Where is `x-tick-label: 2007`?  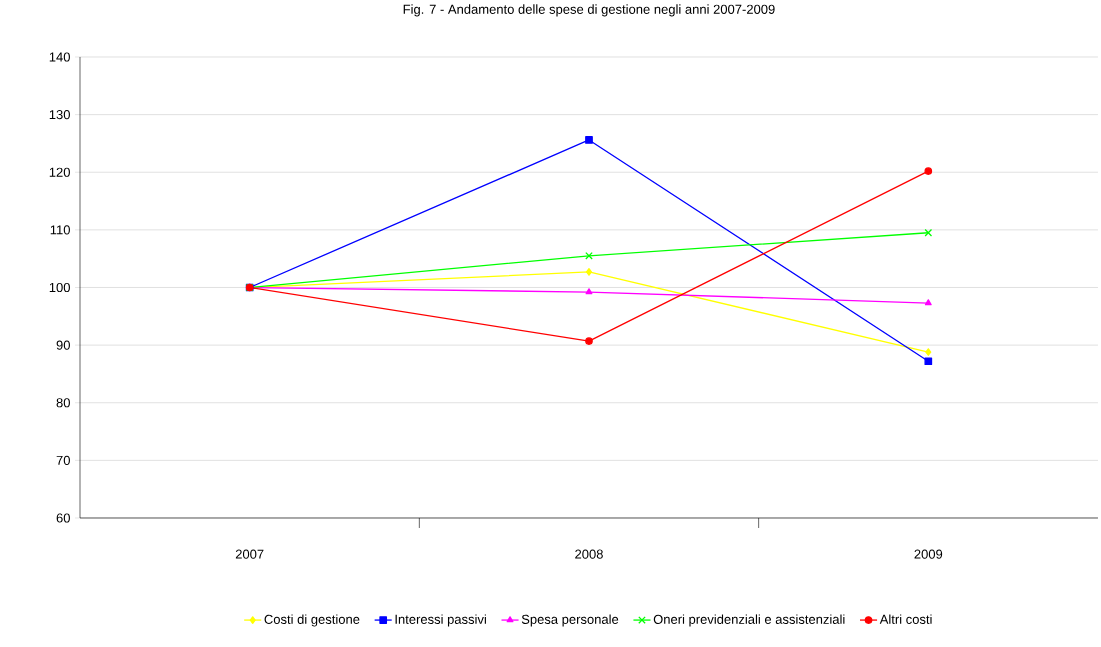 x-tick-label: 2007 is located at coordinates (249, 554).